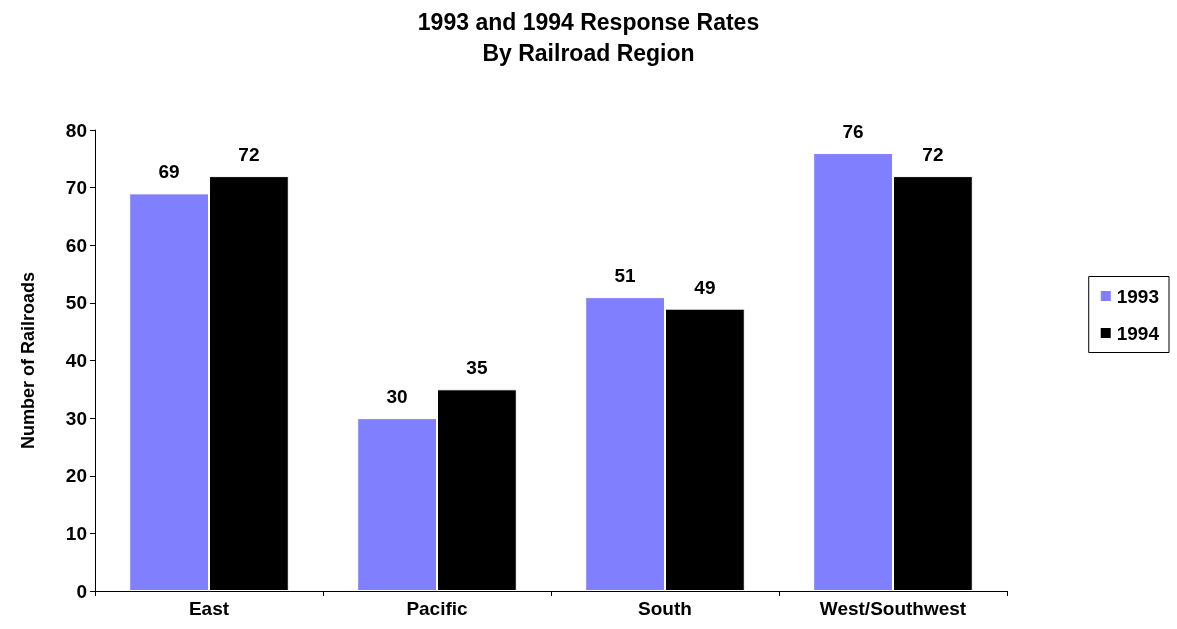 This screenshot has width=1177, height=629. What do you see at coordinates (81, 591) in the screenshot?
I see `y-tick-label: 0` at bounding box center [81, 591].